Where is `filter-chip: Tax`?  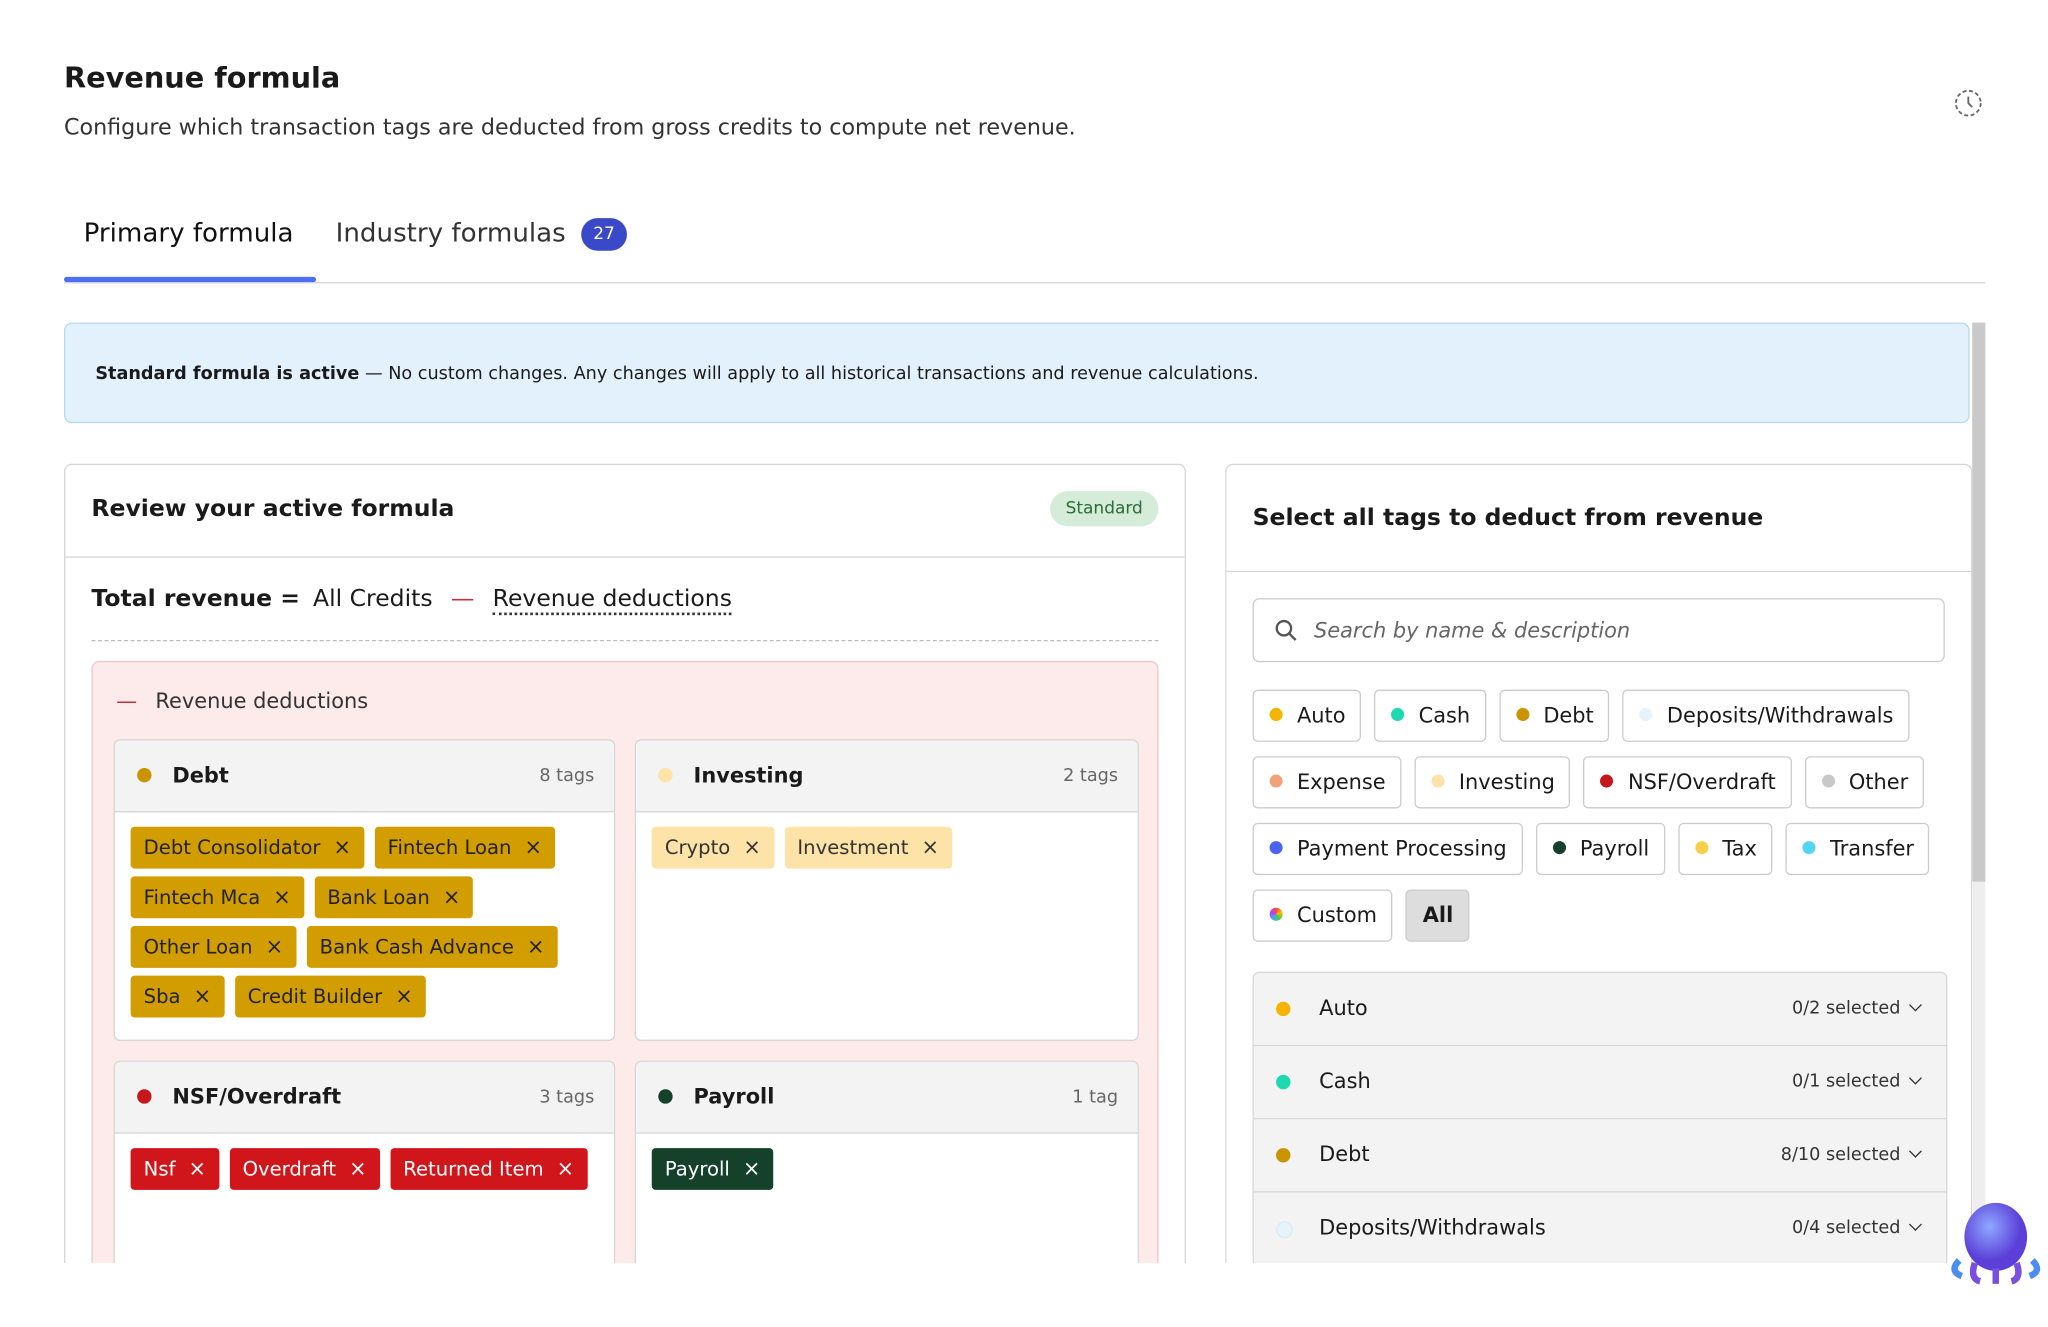 filter-chip: Tax is located at coordinates (1725, 849).